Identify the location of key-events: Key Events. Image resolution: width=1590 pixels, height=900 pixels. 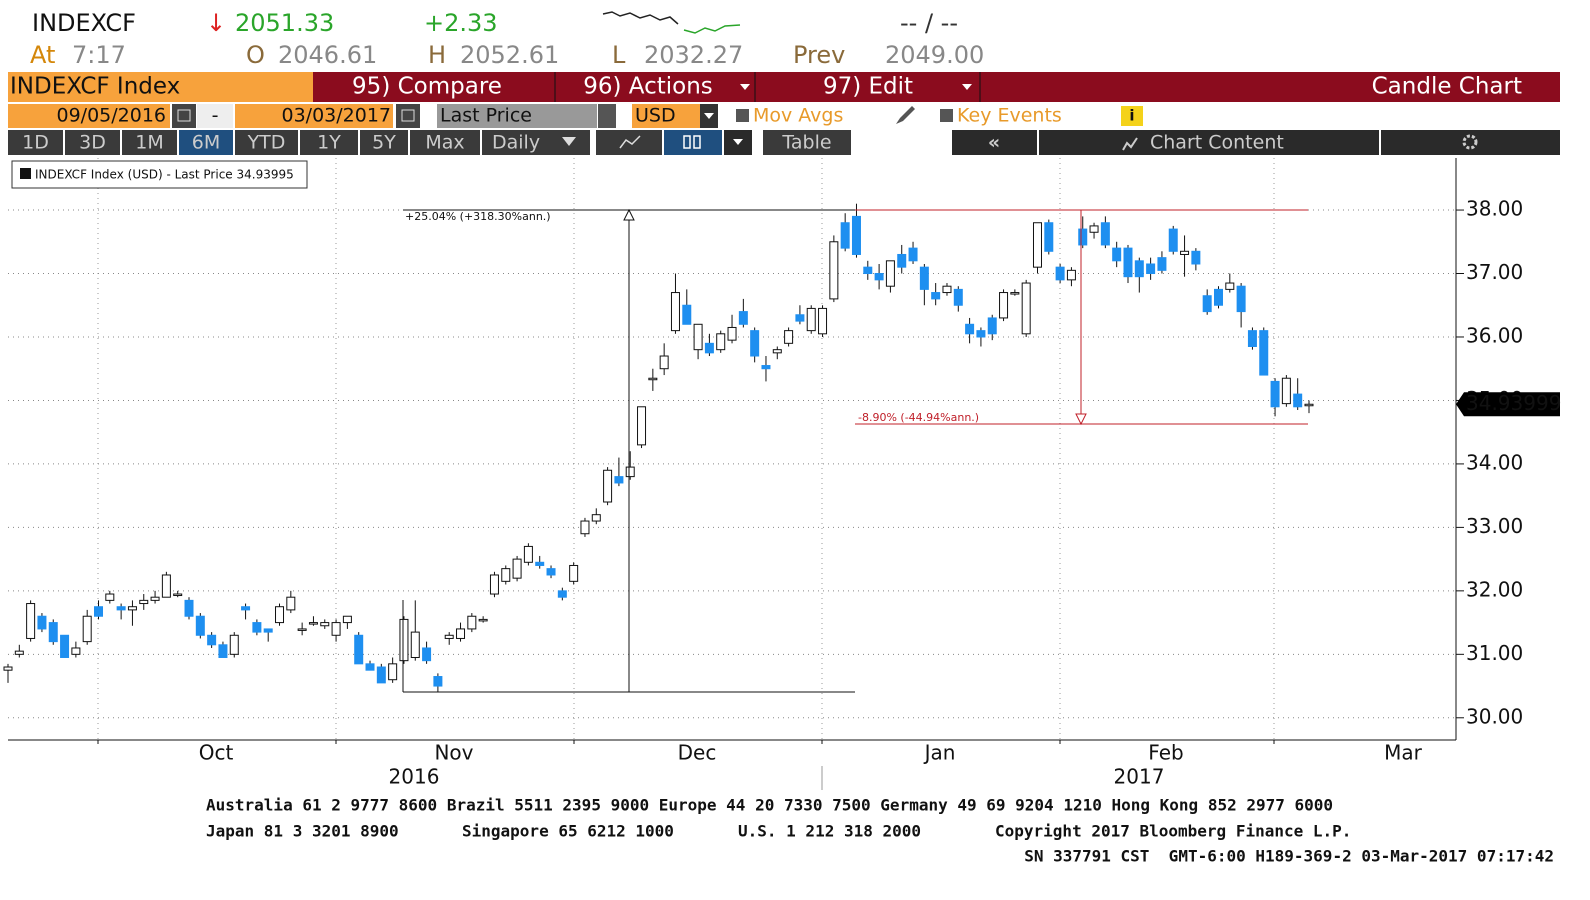
(1009, 116).